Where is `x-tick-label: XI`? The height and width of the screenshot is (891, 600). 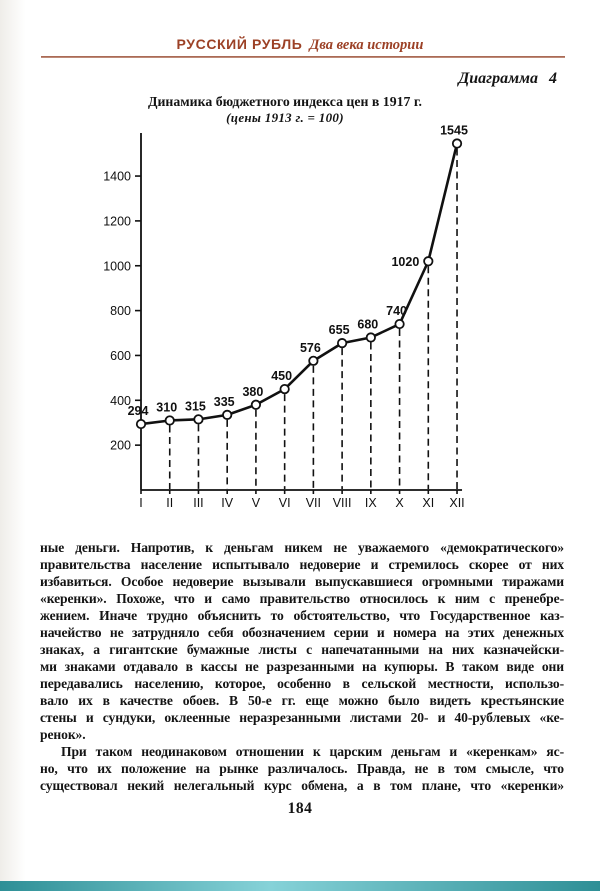
x-tick-label: XI is located at coordinates (428, 503).